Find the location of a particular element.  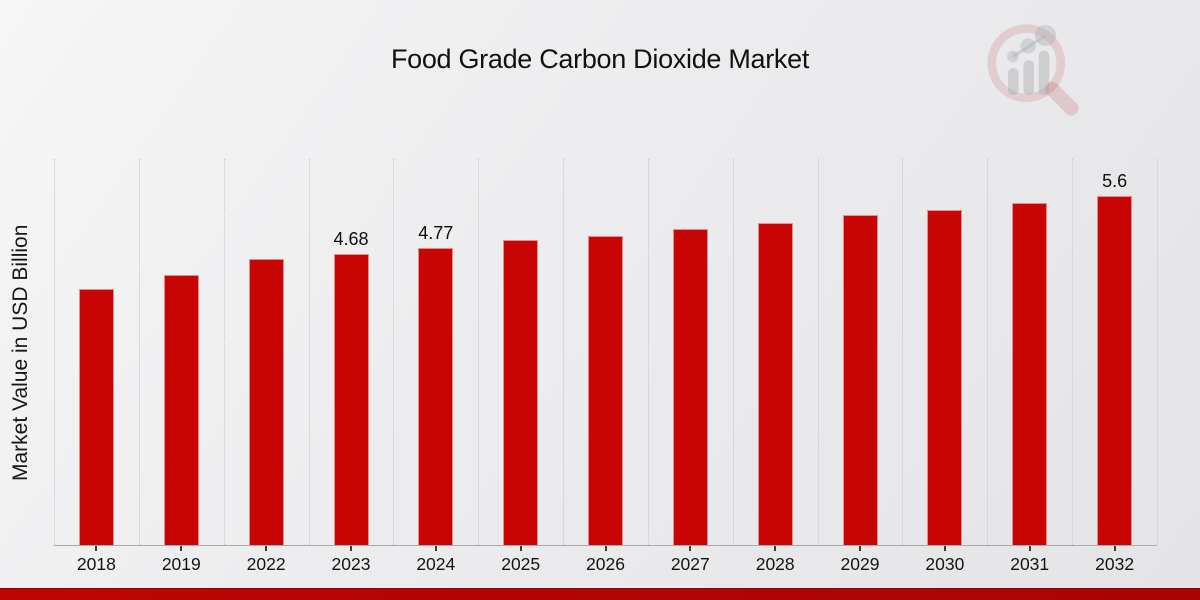

bar-2019 is located at coordinates (181, 409).